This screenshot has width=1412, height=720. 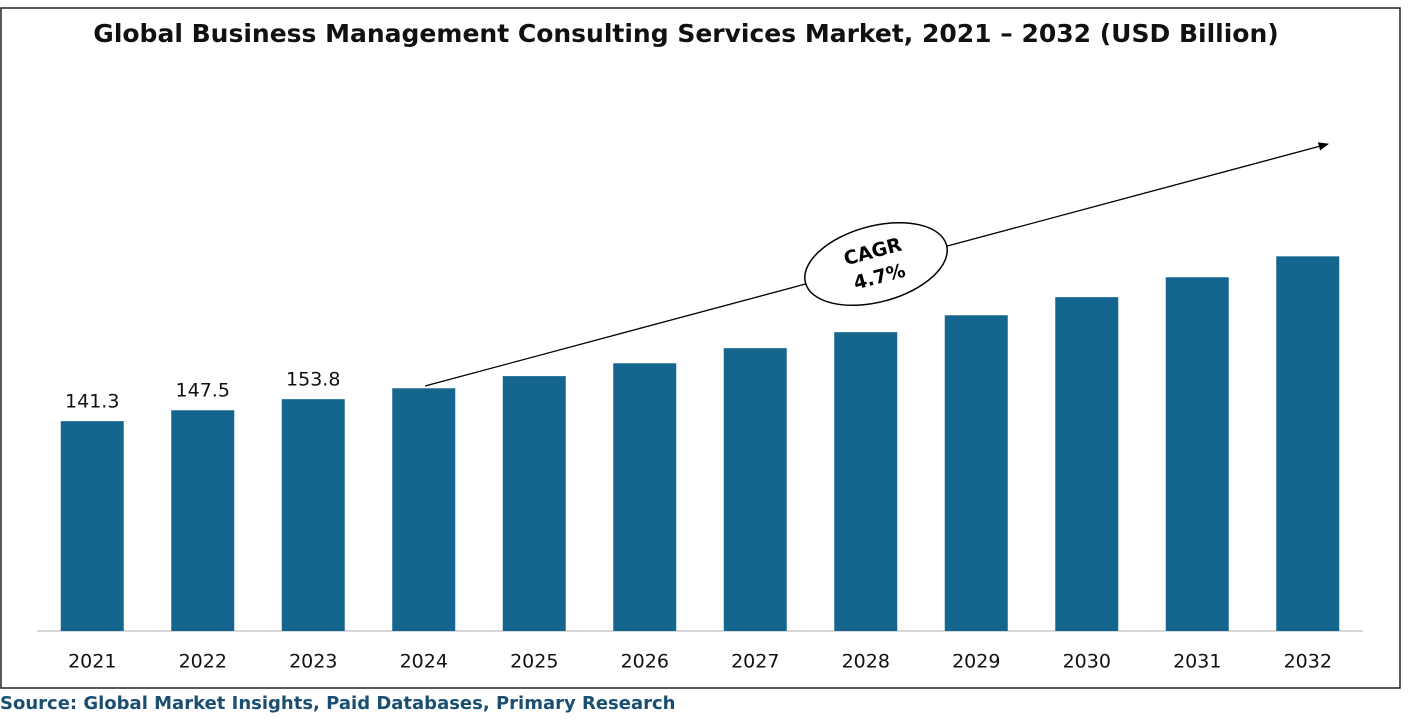 What do you see at coordinates (203, 662) in the screenshot?
I see `x-tick-label: 2022` at bounding box center [203, 662].